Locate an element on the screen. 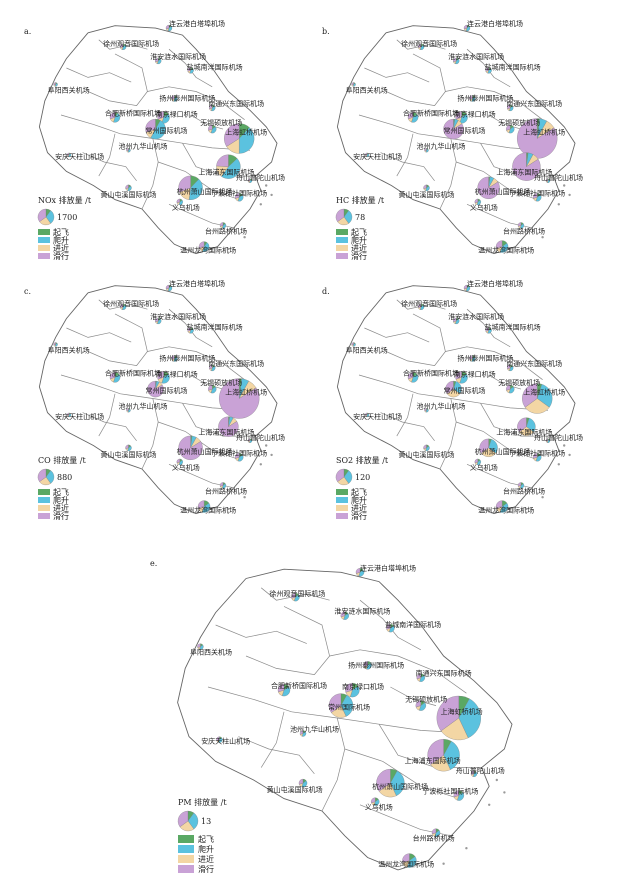  airport-pie-hq is located at coordinates (458, 718).